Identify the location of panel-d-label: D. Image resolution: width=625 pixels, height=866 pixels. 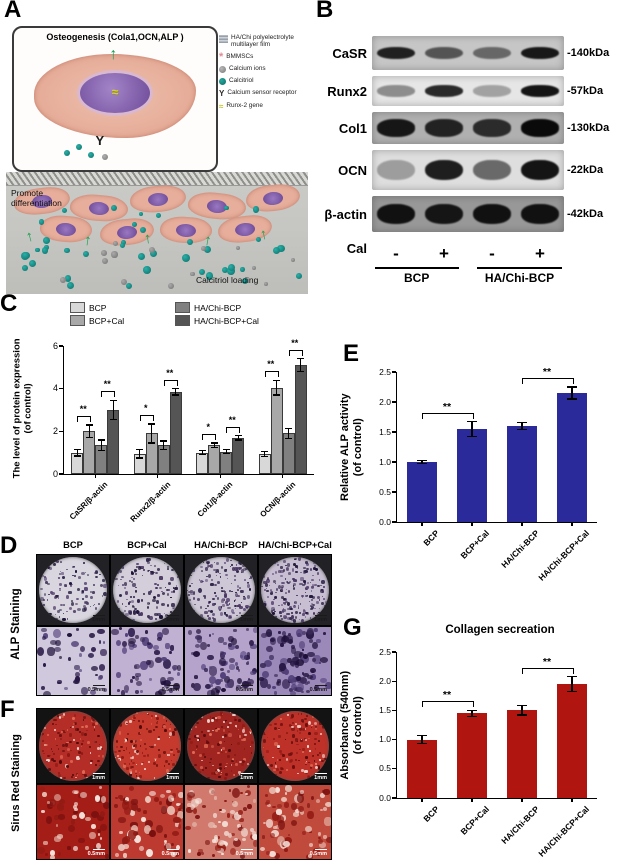
(9, 545).